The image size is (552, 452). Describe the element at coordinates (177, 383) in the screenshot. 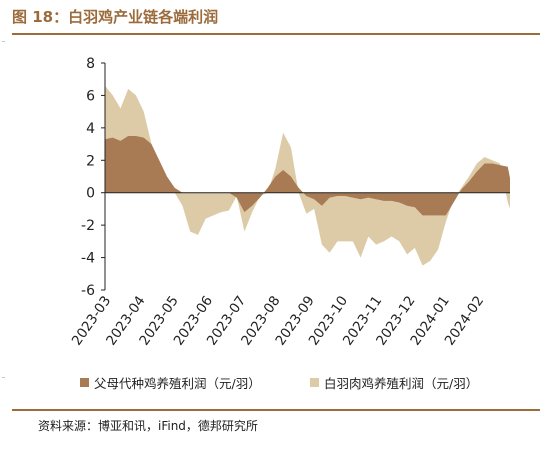

I see `legend-label-parent-breeder: 父母代种鸡养殖利润（元/羽）` at that location.